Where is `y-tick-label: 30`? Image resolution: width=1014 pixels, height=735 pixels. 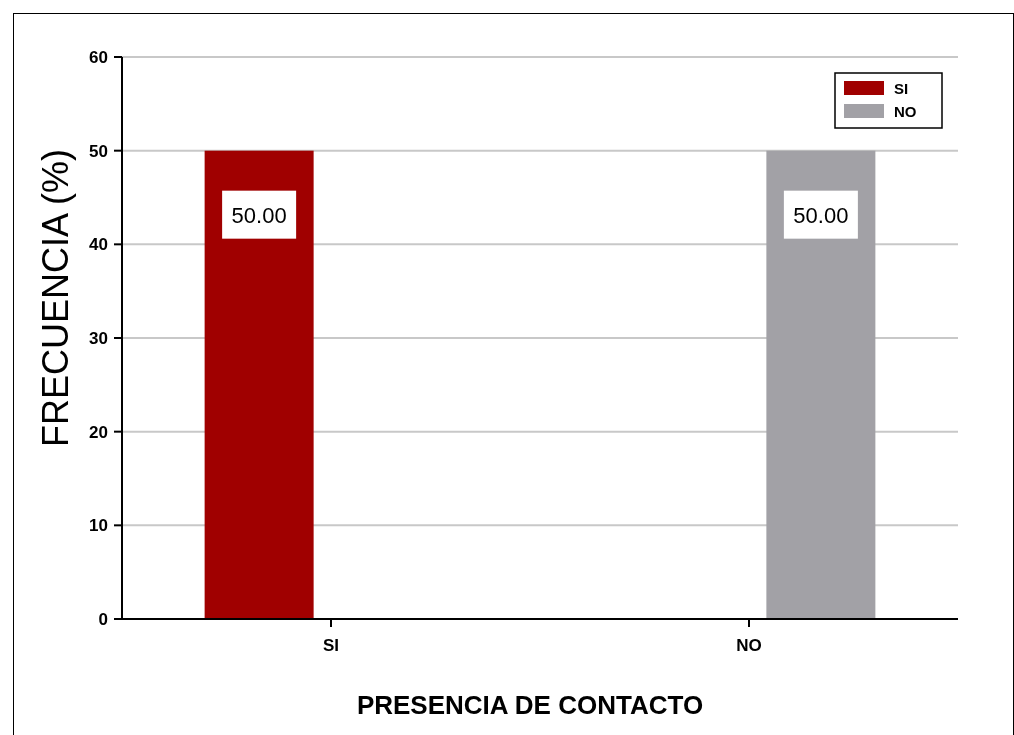 y-tick-label: 30 is located at coordinates (98, 338).